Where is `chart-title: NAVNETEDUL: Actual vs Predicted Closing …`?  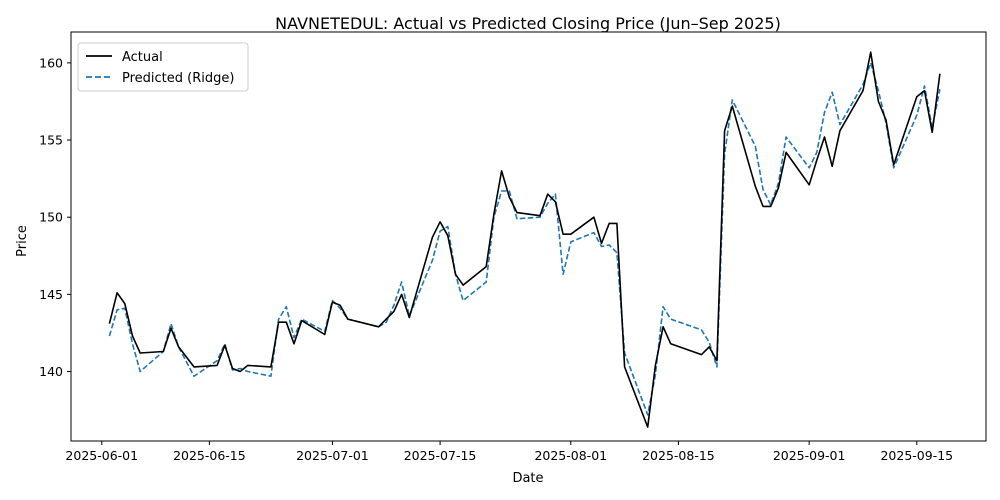
chart-title: NAVNETEDUL: Actual vs Predicted Closing … is located at coordinates (528, 23).